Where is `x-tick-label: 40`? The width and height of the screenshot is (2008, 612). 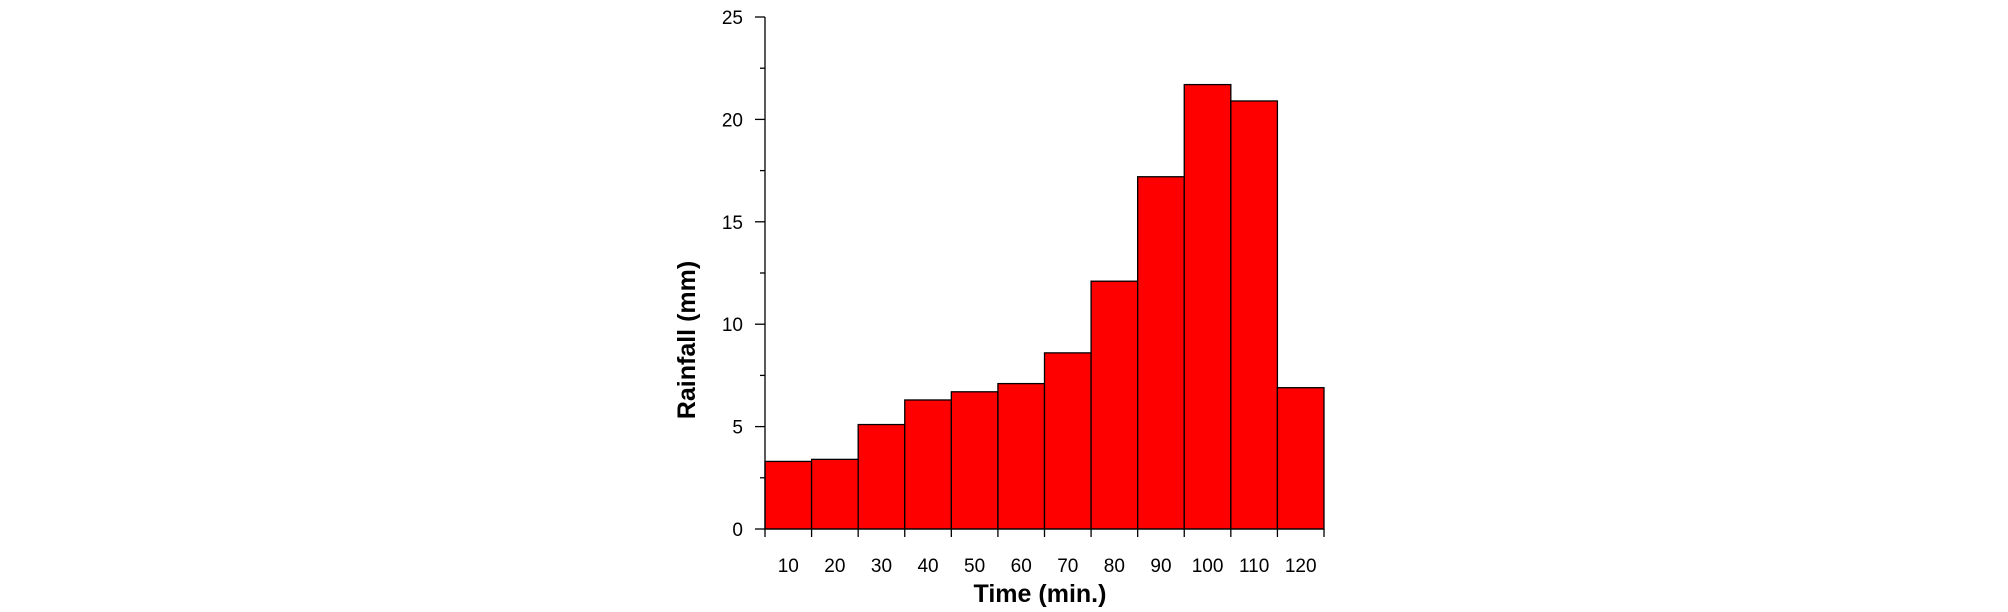
x-tick-label: 40 is located at coordinates (927, 566).